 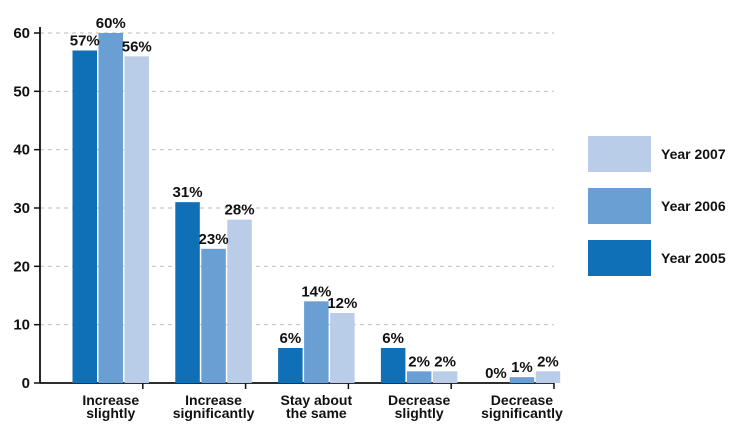 I want to click on category-label: Decrease slightly, so click(x=419, y=406).